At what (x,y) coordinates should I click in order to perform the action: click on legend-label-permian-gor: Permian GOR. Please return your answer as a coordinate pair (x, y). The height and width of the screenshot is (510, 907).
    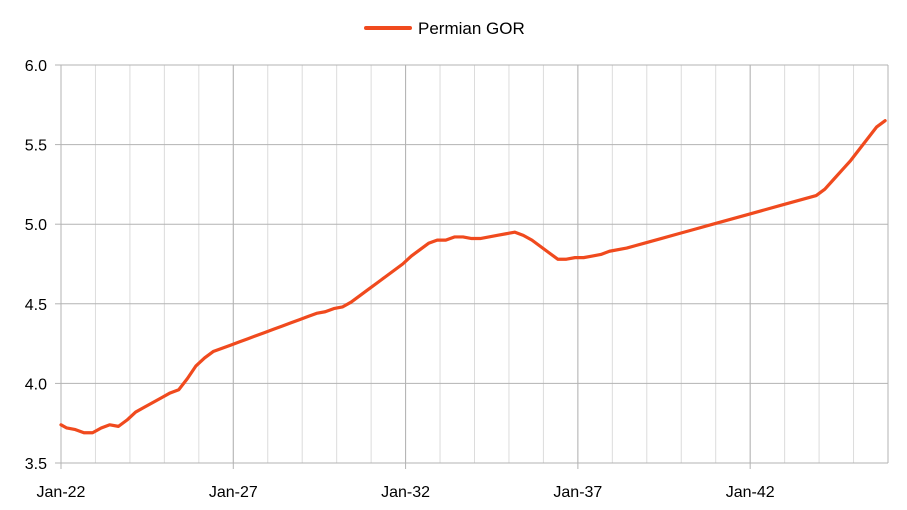
    Looking at the image, I should click on (471, 28).